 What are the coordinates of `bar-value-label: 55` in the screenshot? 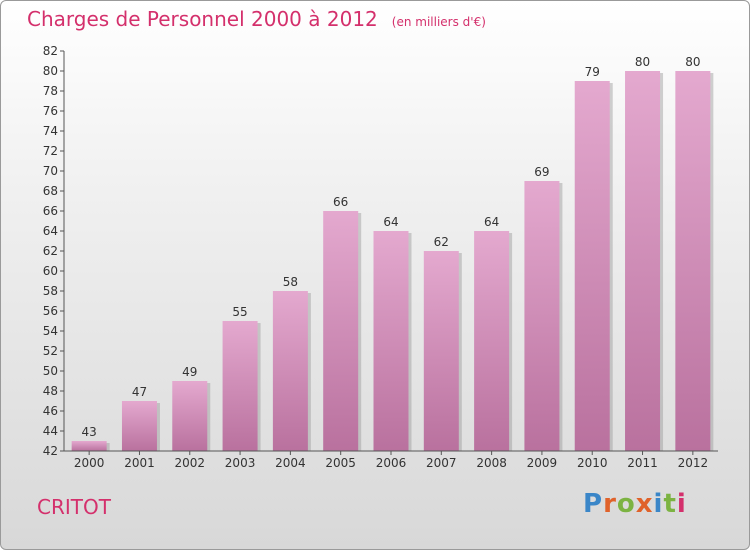 It's located at (239, 312).